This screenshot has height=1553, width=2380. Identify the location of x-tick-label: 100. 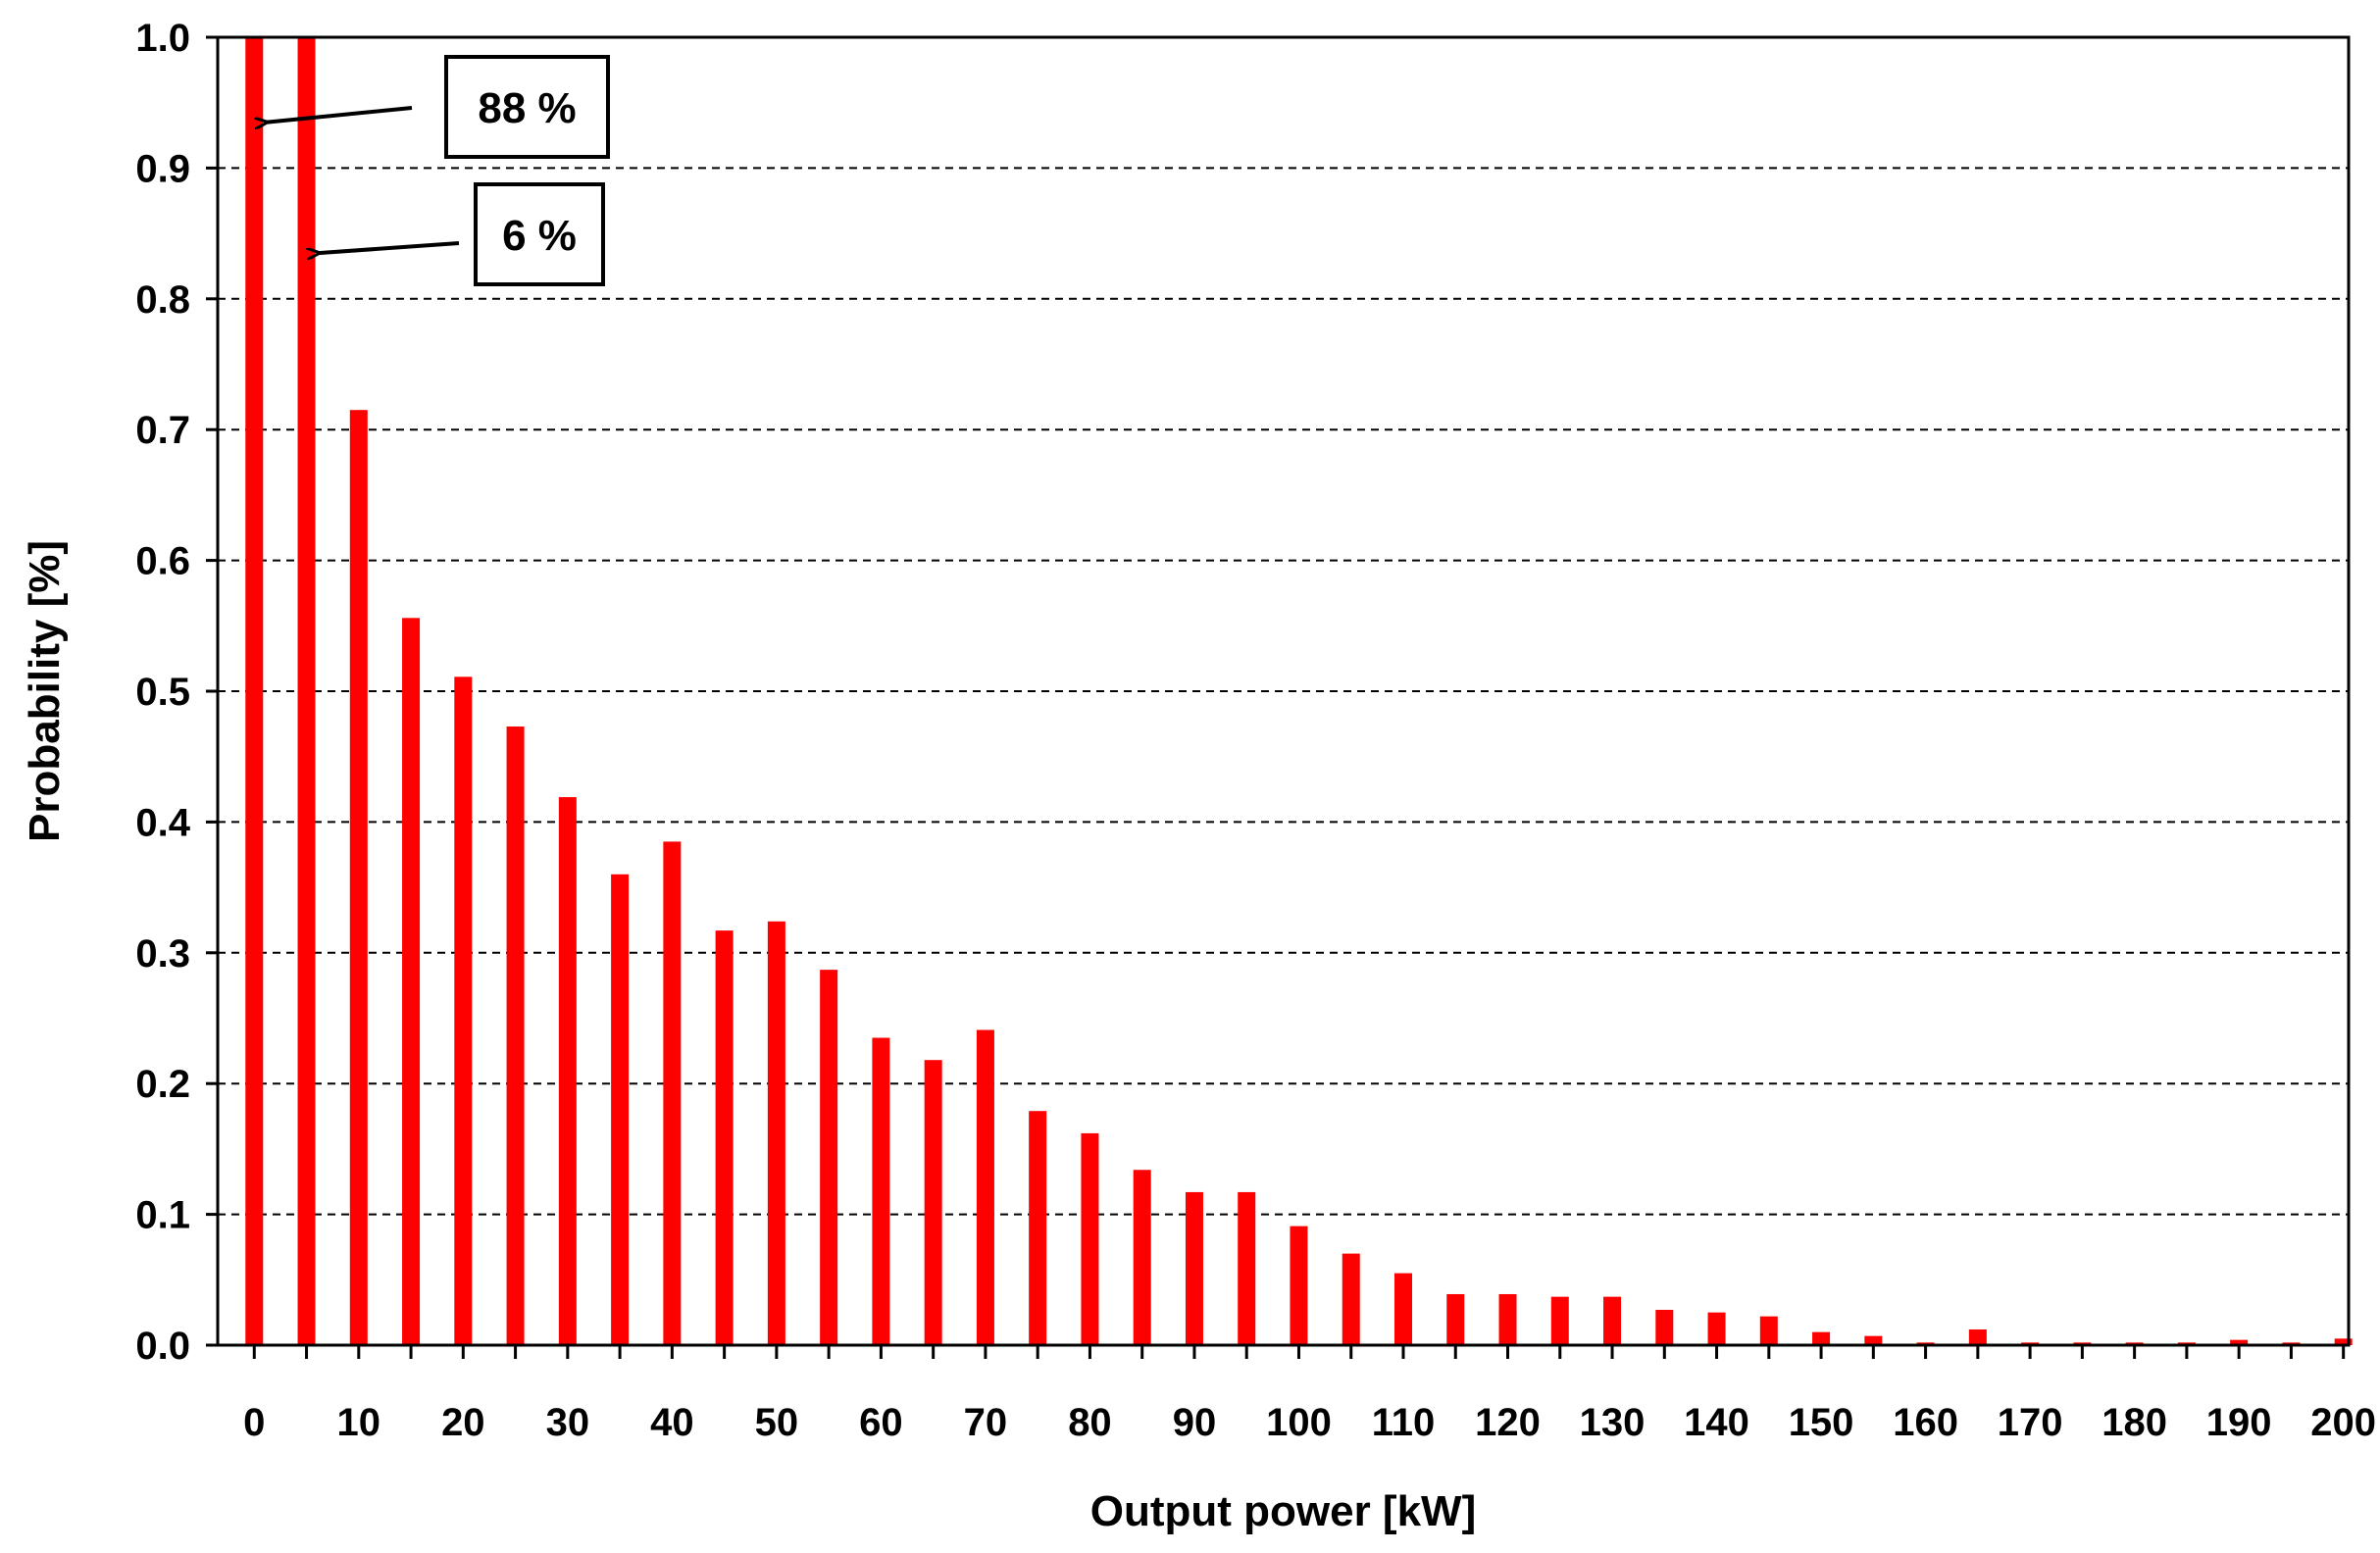
(1299, 1422).